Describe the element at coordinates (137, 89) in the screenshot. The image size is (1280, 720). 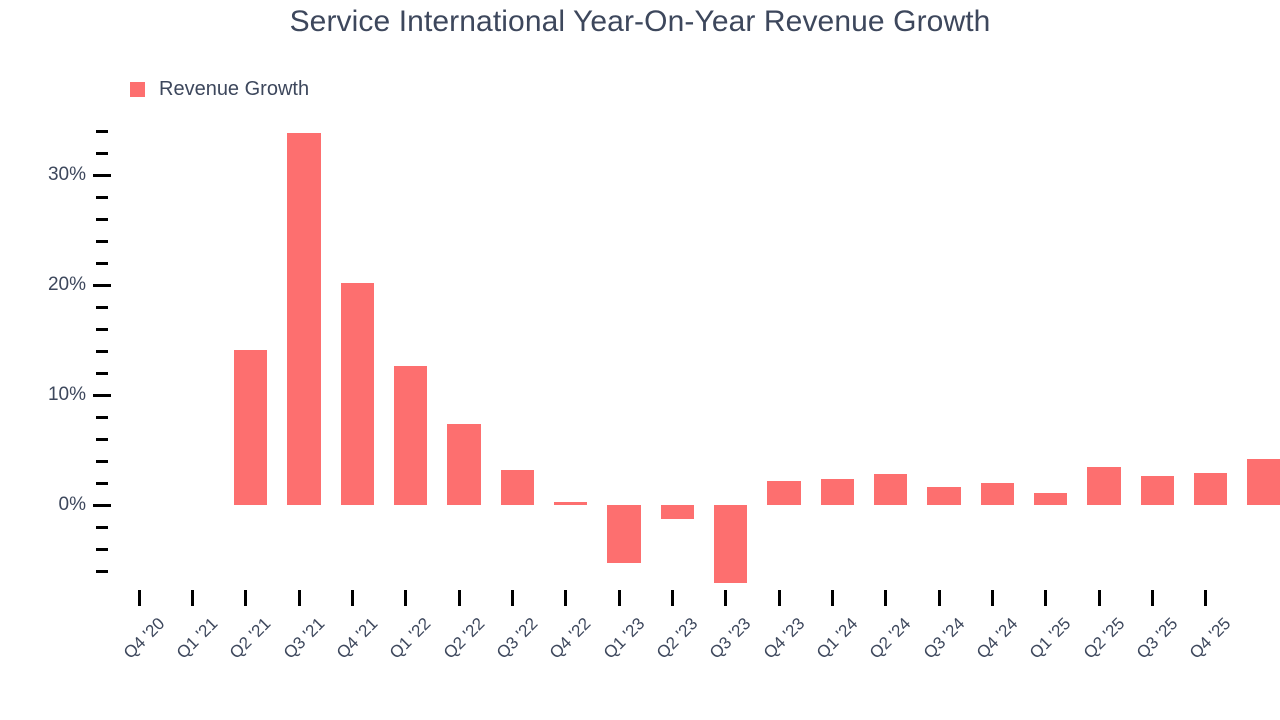
I see `legend-swatch-revenue-growth` at that location.